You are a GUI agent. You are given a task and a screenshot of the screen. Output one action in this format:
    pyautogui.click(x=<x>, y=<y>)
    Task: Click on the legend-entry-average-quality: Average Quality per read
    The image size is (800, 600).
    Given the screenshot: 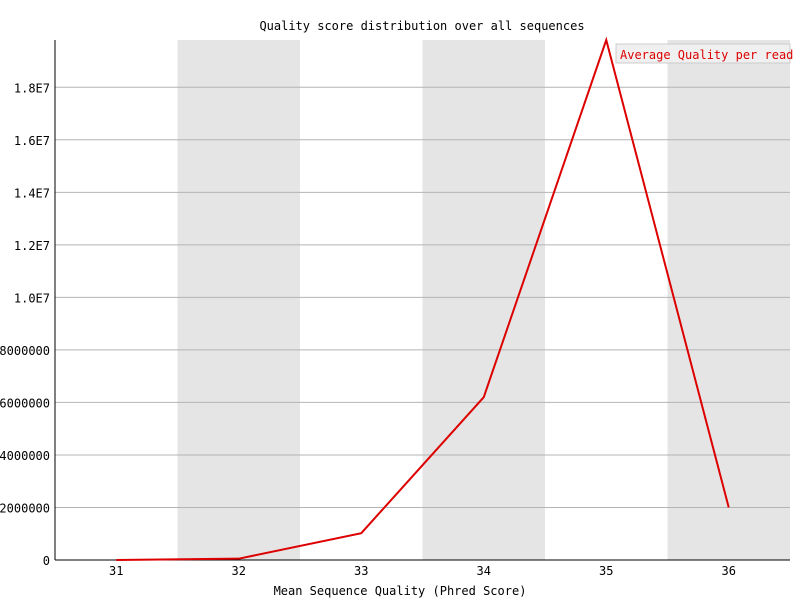 What is the action you would take?
    pyautogui.click(x=706, y=55)
    